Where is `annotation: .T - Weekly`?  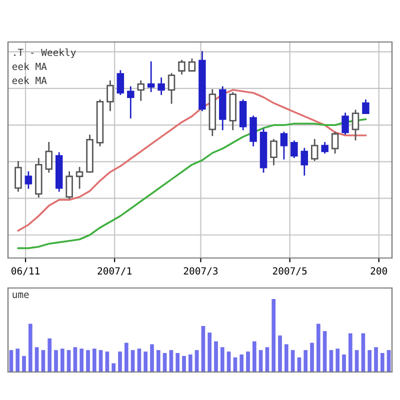 annotation: .T - Weekly is located at coordinates (45, 53).